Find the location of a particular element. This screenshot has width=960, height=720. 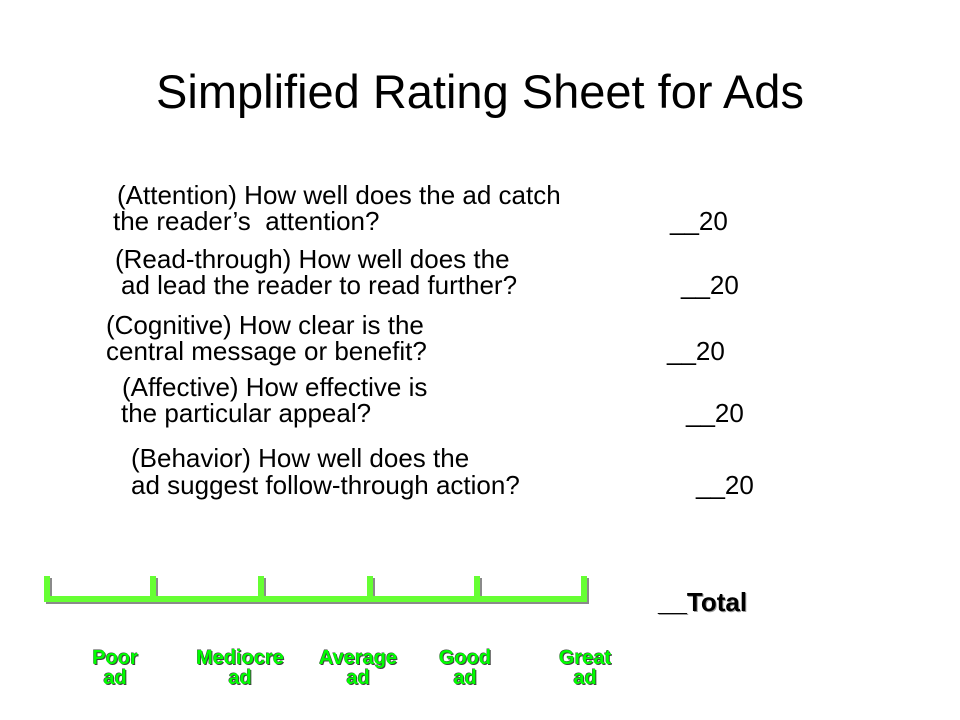

scale-label-great-line2: ad is located at coordinates (585, 678).